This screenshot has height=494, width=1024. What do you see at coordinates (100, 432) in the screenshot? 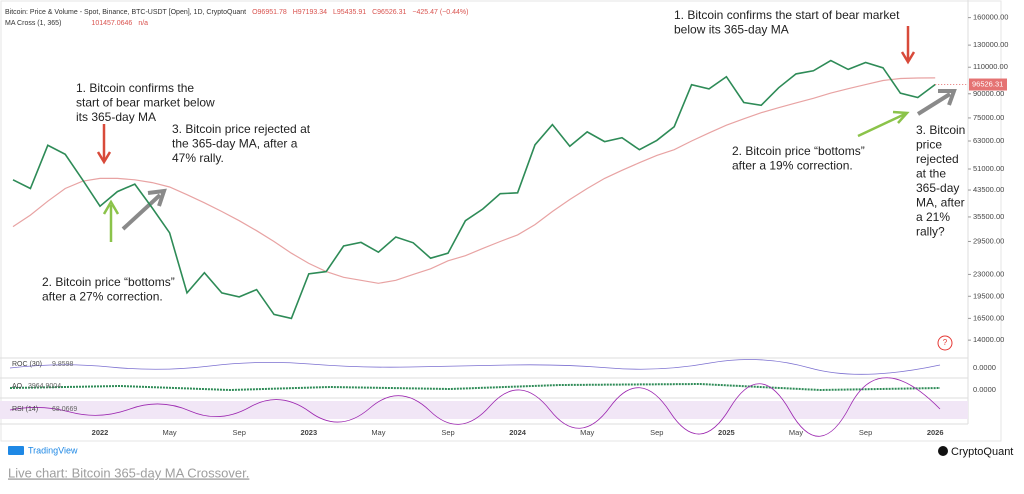
I see `x-tick-label: 2022` at bounding box center [100, 432].